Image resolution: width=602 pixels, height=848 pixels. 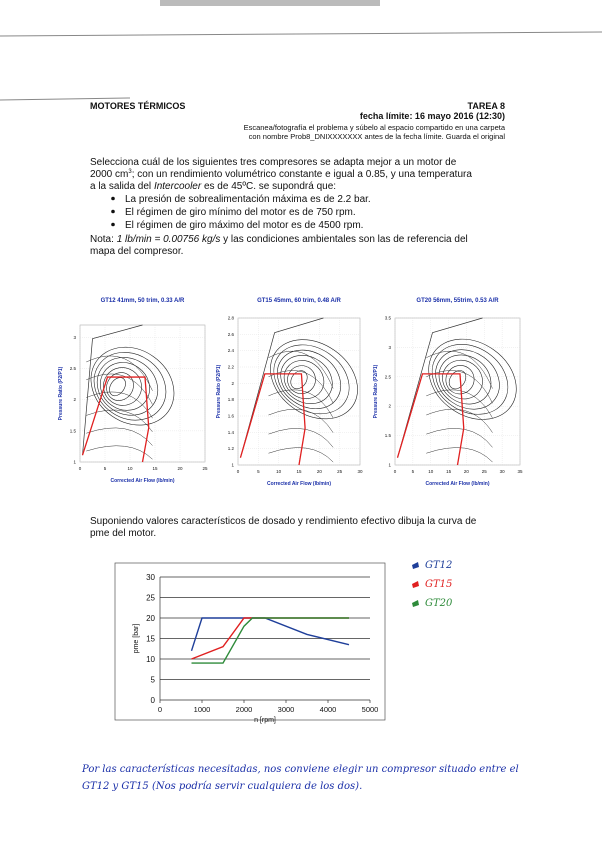 What do you see at coordinates (286, 709) in the screenshot?
I see `x-tick-label: 3000` at bounding box center [286, 709].